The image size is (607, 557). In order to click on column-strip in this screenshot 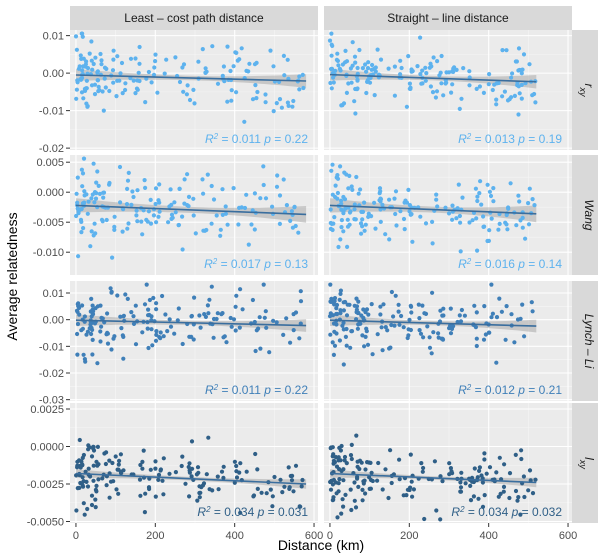, I will do `click(194, 18)`.